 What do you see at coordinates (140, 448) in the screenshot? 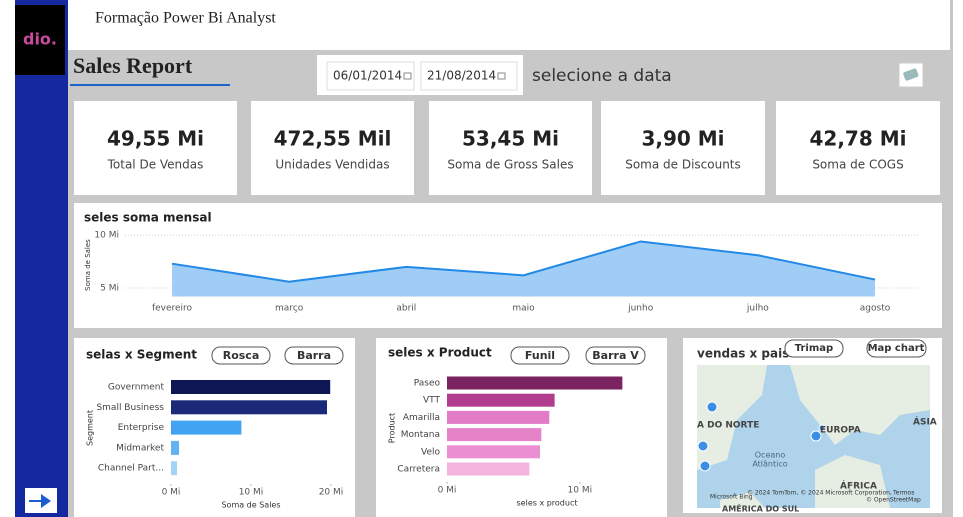
I see `y-tick-label: Midmarket` at bounding box center [140, 448].